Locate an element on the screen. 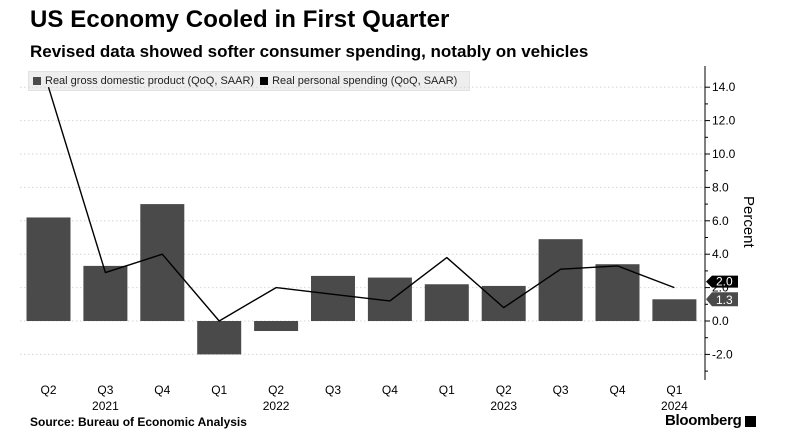 The image size is (798, 448). line-end-label: 2.0 is located at coordinates (724, 282).